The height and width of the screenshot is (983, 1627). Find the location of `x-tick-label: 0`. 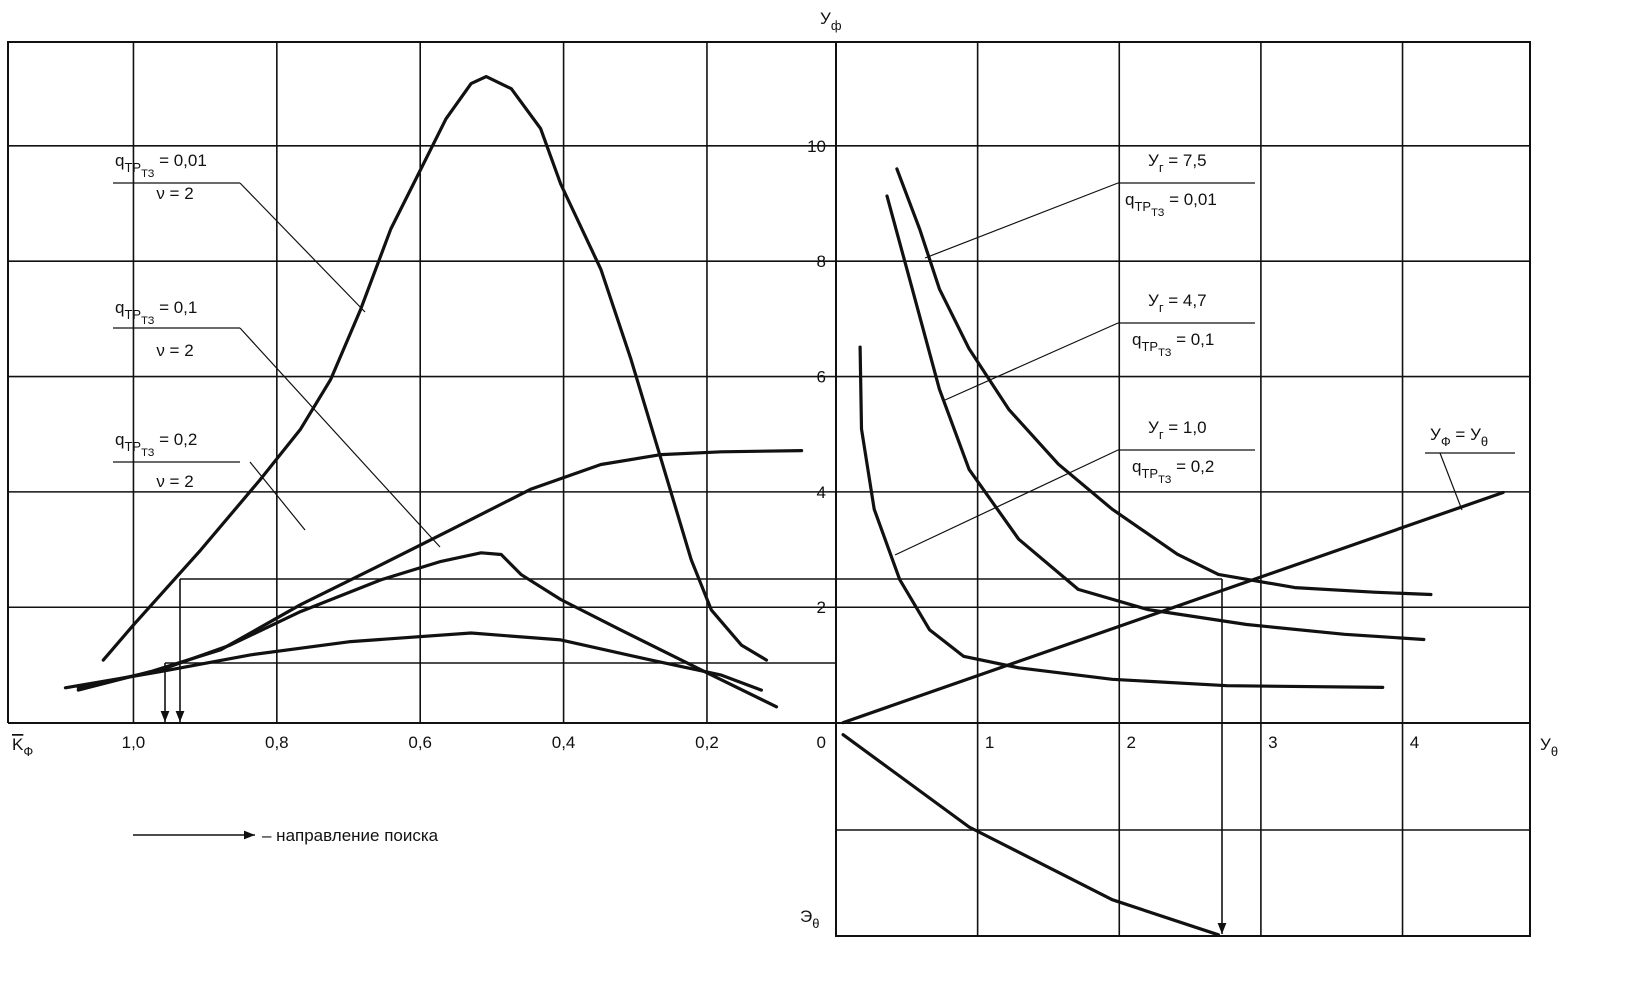

x-tick-label: 0 is located at coordinates (821, 742).